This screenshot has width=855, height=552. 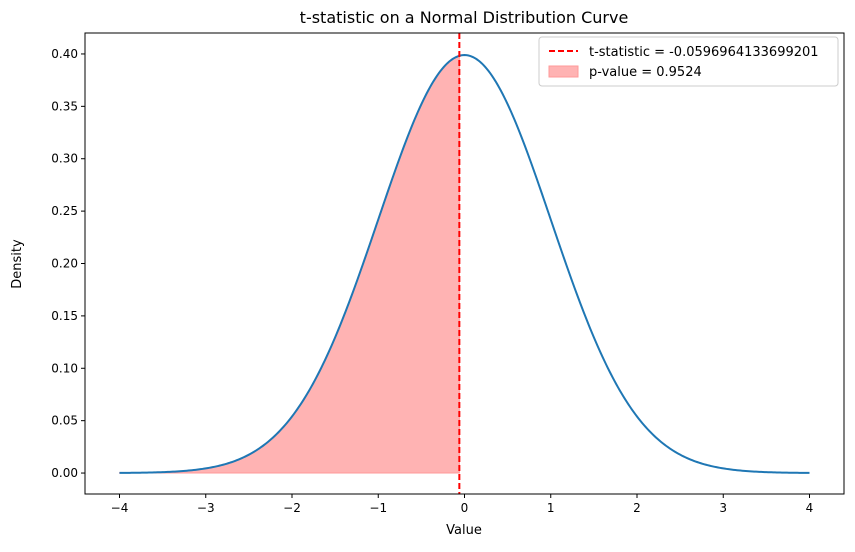 I want to click on y-tick-label: 0.40, so click(x=64, y=54).